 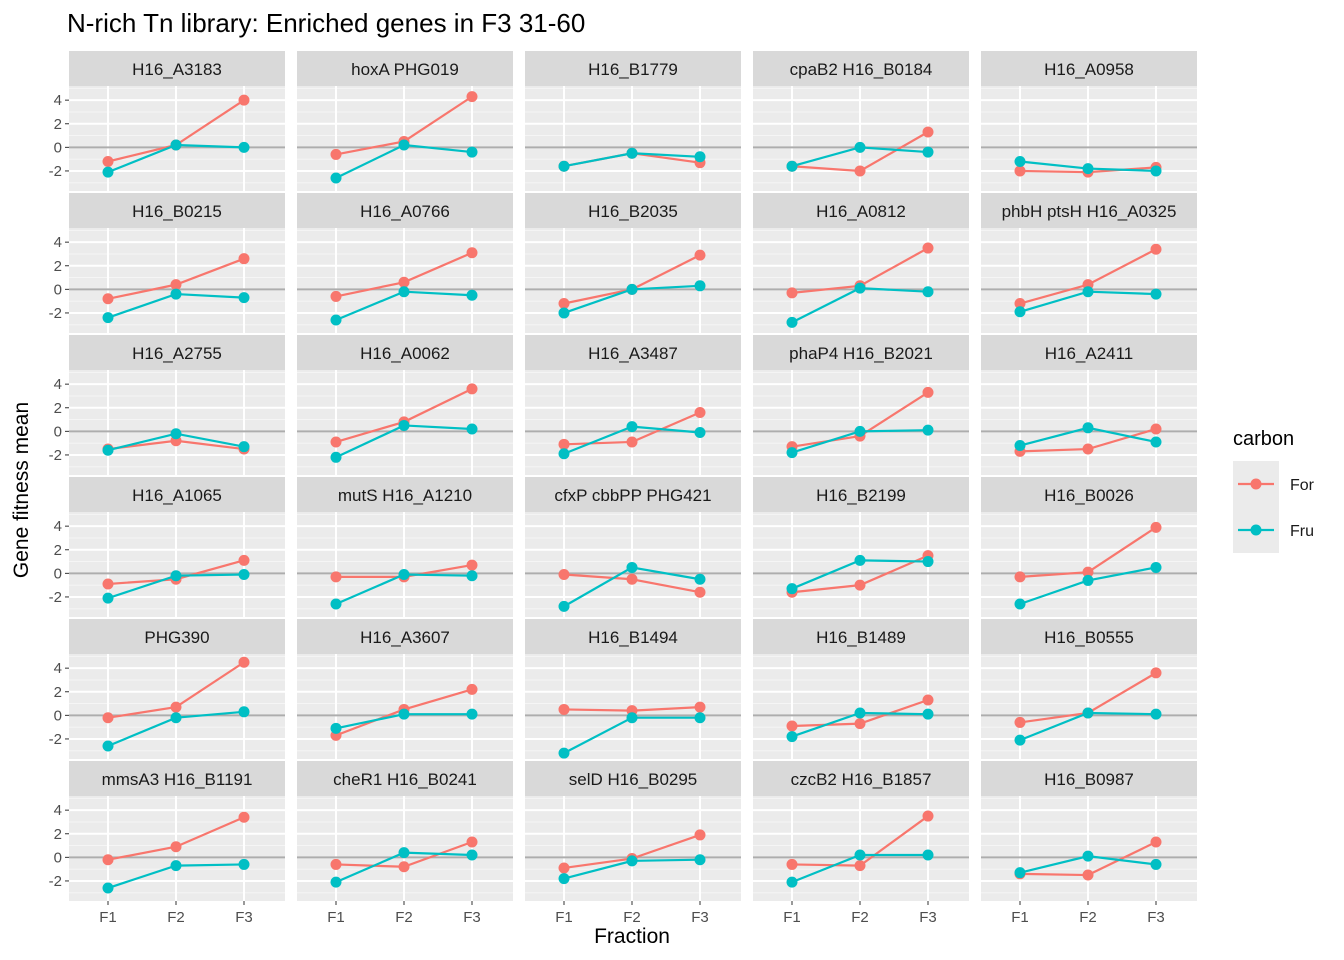 What do you see at coordinates (1089, 637) in the screenshot?
I see `facet-label: H16_B0555` at bounding box center [1089, 637].